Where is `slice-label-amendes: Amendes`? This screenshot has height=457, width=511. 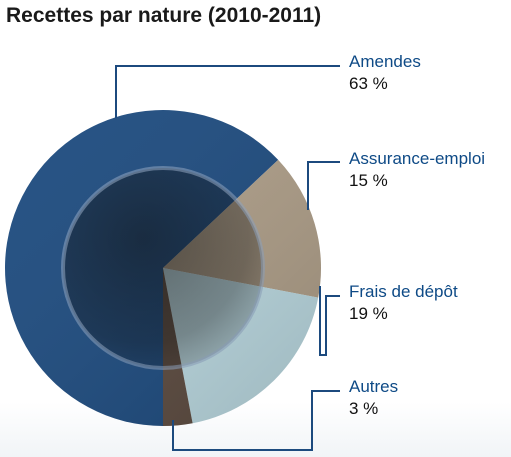
slice-label-amendes: Amendes is located at coordinates (385, 62).